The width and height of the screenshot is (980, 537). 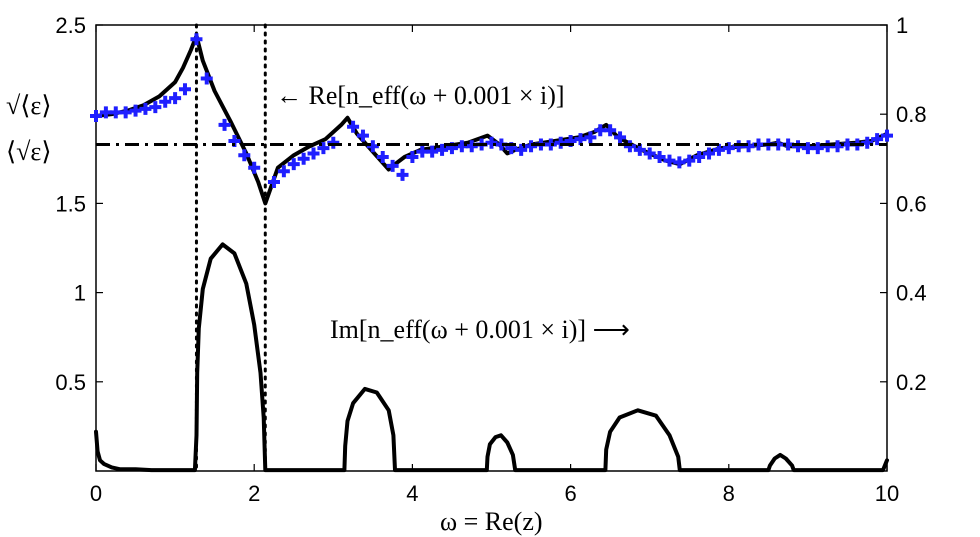 I want to click on x-tick-label: 2, so click(x=254, y=493).